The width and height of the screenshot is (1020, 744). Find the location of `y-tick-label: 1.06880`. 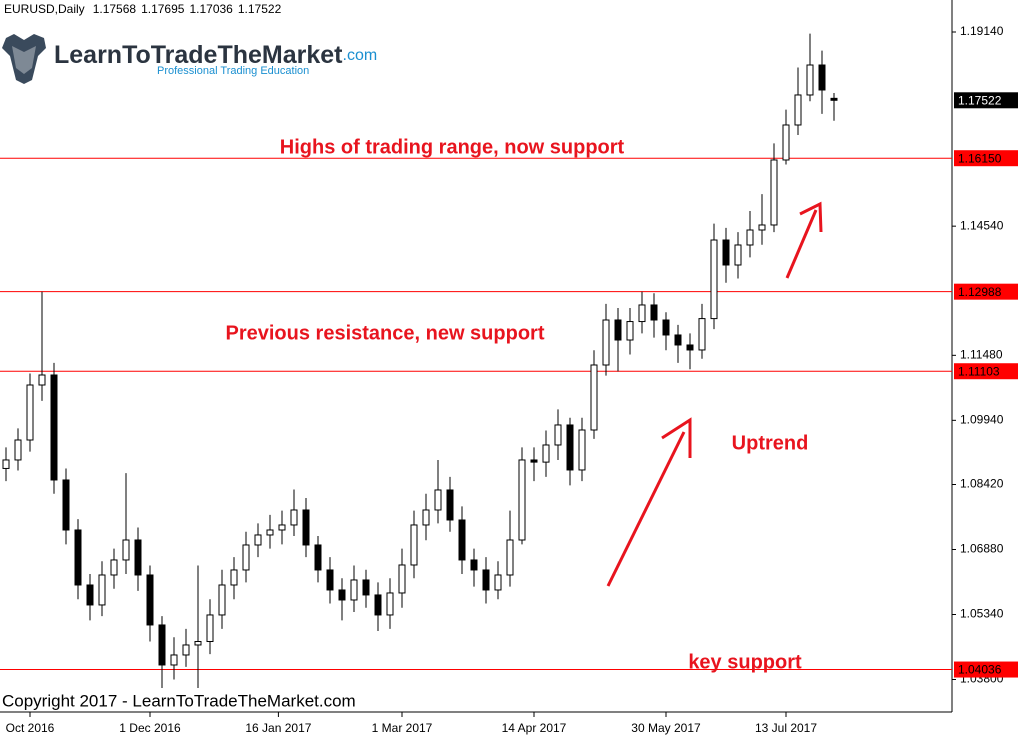

y-tick-label: 1.06880 is located at coordinates (982, 549).